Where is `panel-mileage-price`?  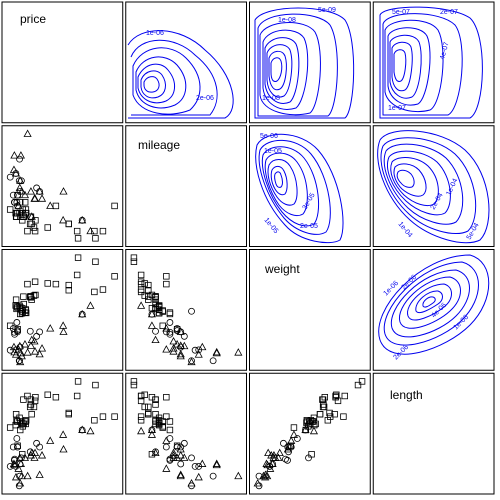
panel-mileage-price is located at coordinates (62, 186).